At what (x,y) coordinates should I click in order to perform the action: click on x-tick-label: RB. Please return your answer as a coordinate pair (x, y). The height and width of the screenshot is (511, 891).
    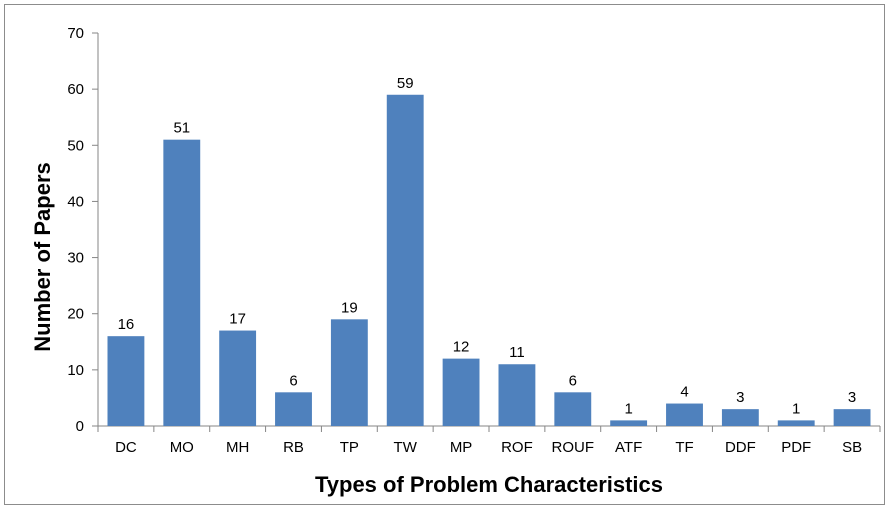
    Looking at the image, I should click on (293, 447).